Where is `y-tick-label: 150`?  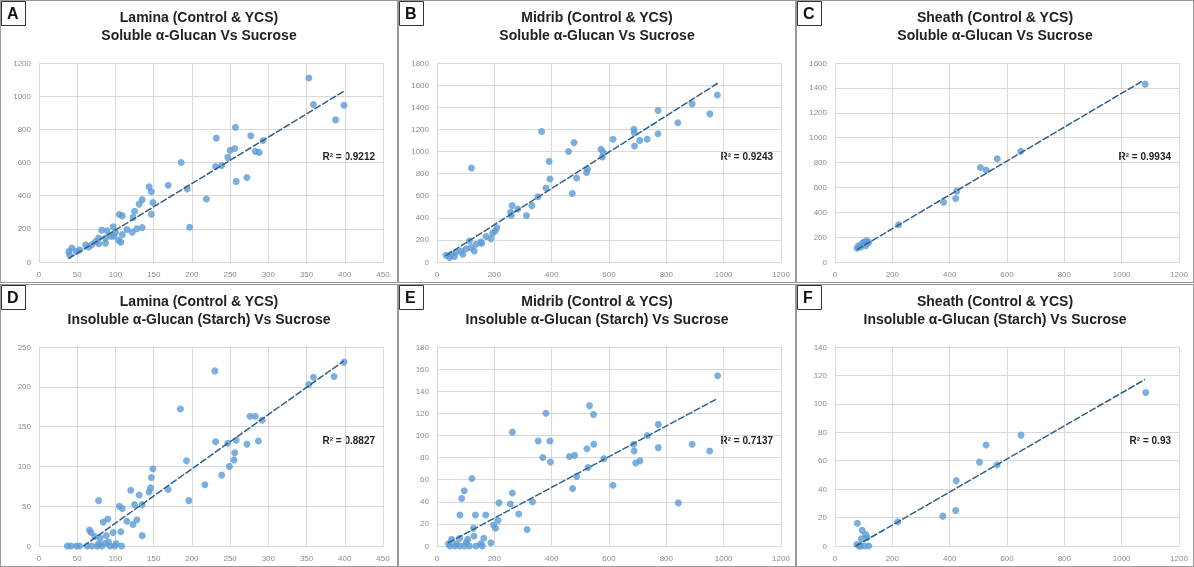 y-tick-label: 150 is located at coordinates (24, 426).